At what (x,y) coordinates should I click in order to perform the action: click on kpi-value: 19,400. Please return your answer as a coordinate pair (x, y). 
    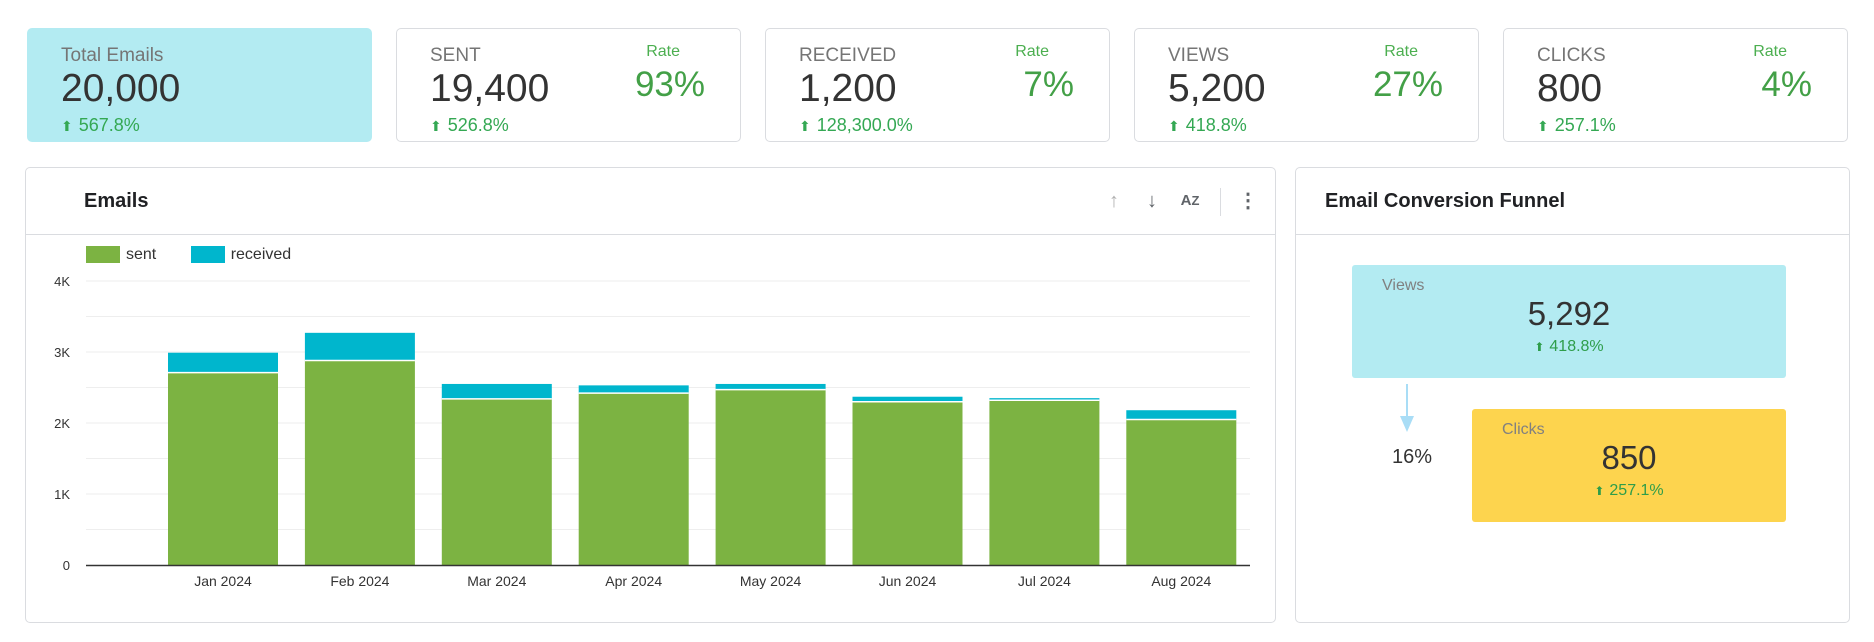
    Looking at the image, I should click on (490, 88).